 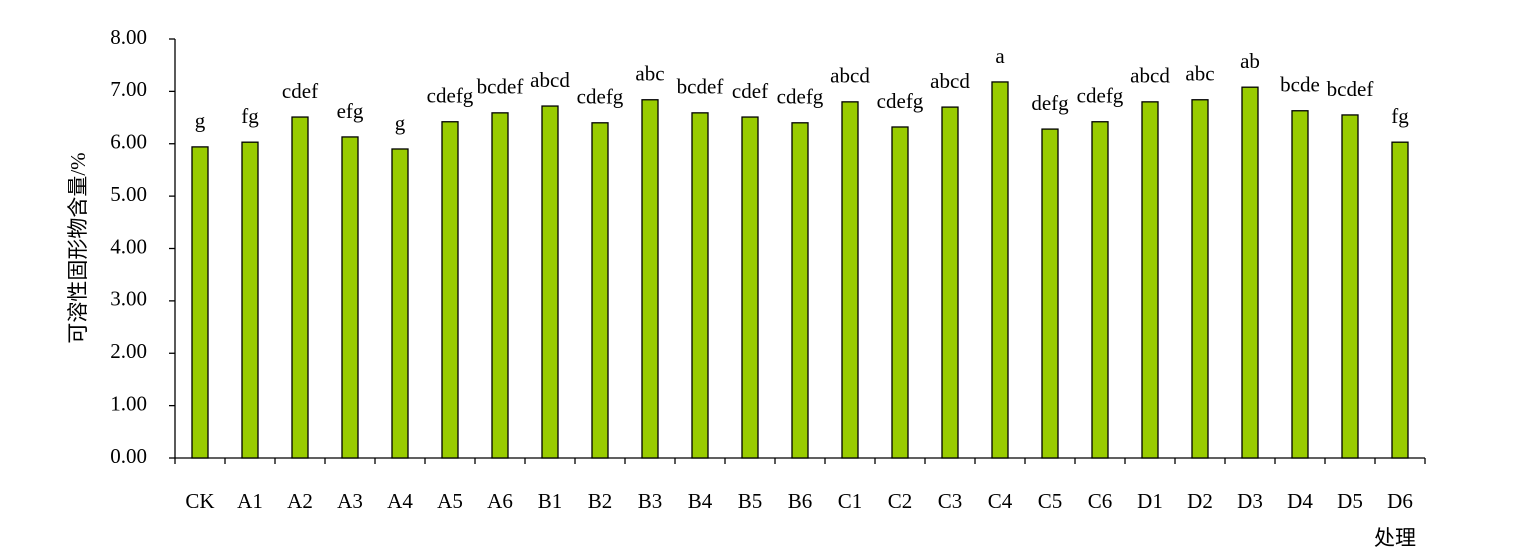 I want to click on y-tick-label: 2.00, so click(x=128, y=351).